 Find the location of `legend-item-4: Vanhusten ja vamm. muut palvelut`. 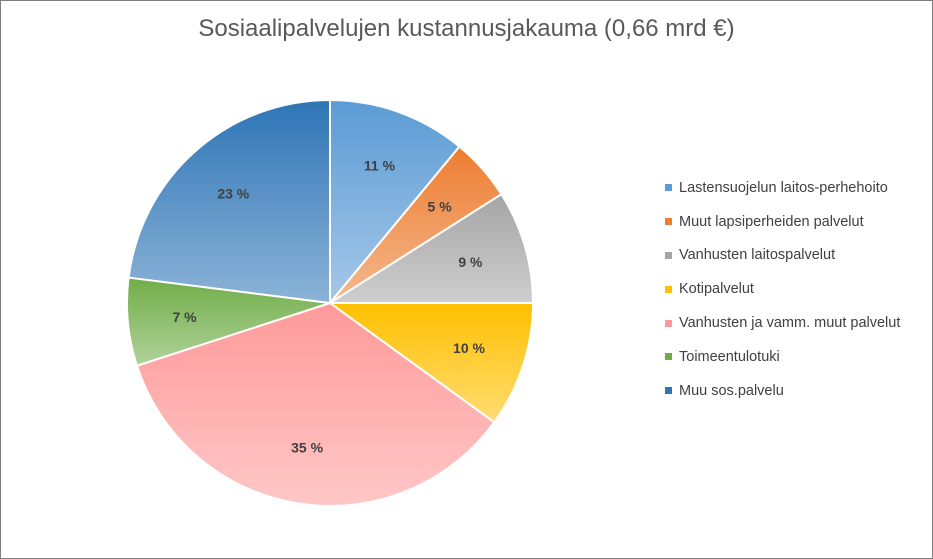

legend-item-4: Vanhusten ja vamm. muut palvelut is located at coordinates (797, 323).